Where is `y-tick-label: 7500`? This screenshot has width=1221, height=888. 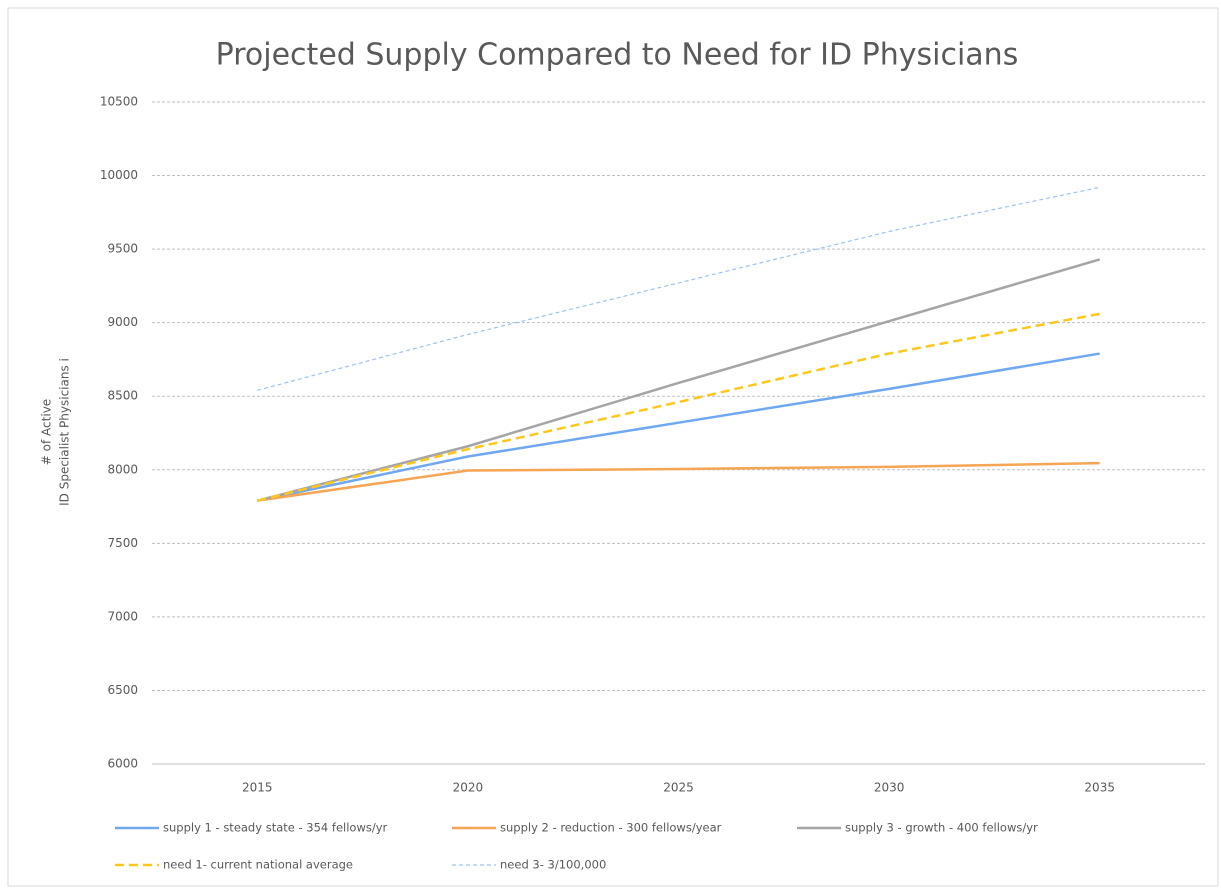
y-tick-label: 7500 is located at coordinates (122, 543).